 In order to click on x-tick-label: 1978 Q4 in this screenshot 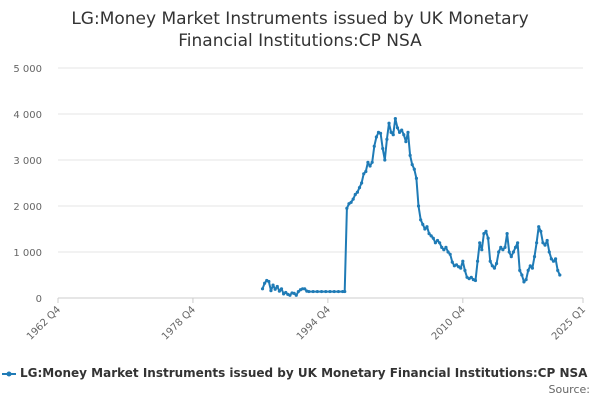, I will do `click(179, 323)`.